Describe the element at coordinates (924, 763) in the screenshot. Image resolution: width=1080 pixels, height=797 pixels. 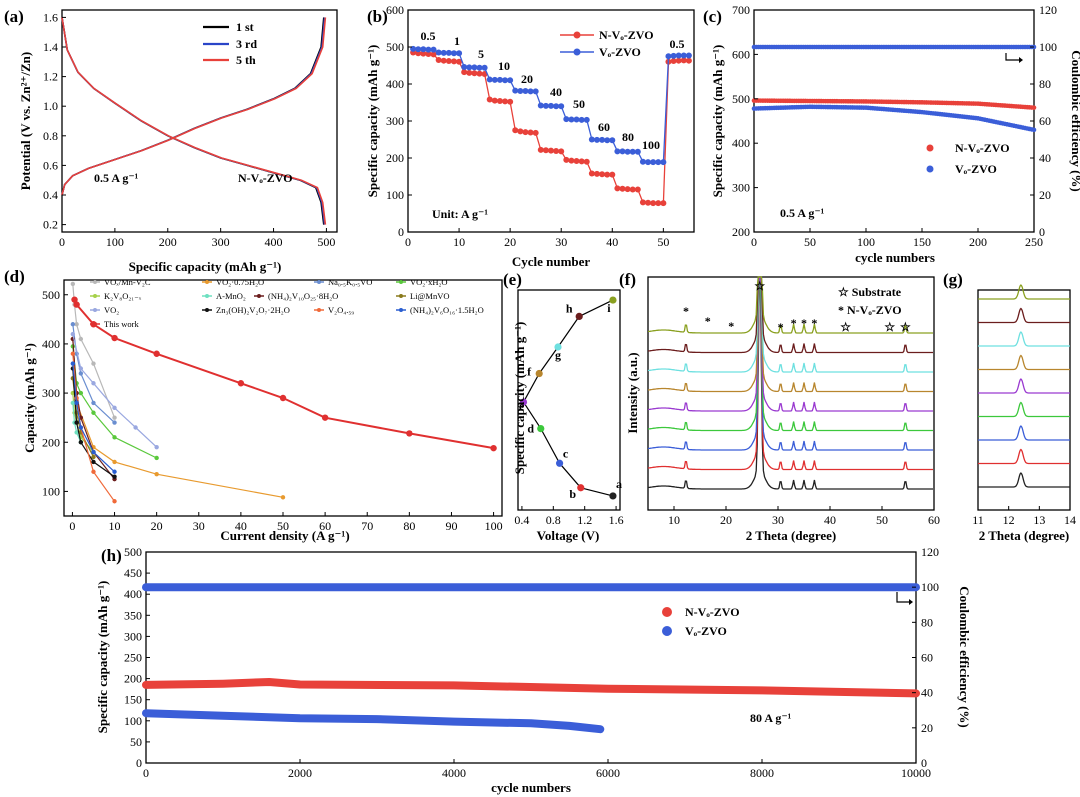
I see `h-y2tick-label-0: 0` at that location.